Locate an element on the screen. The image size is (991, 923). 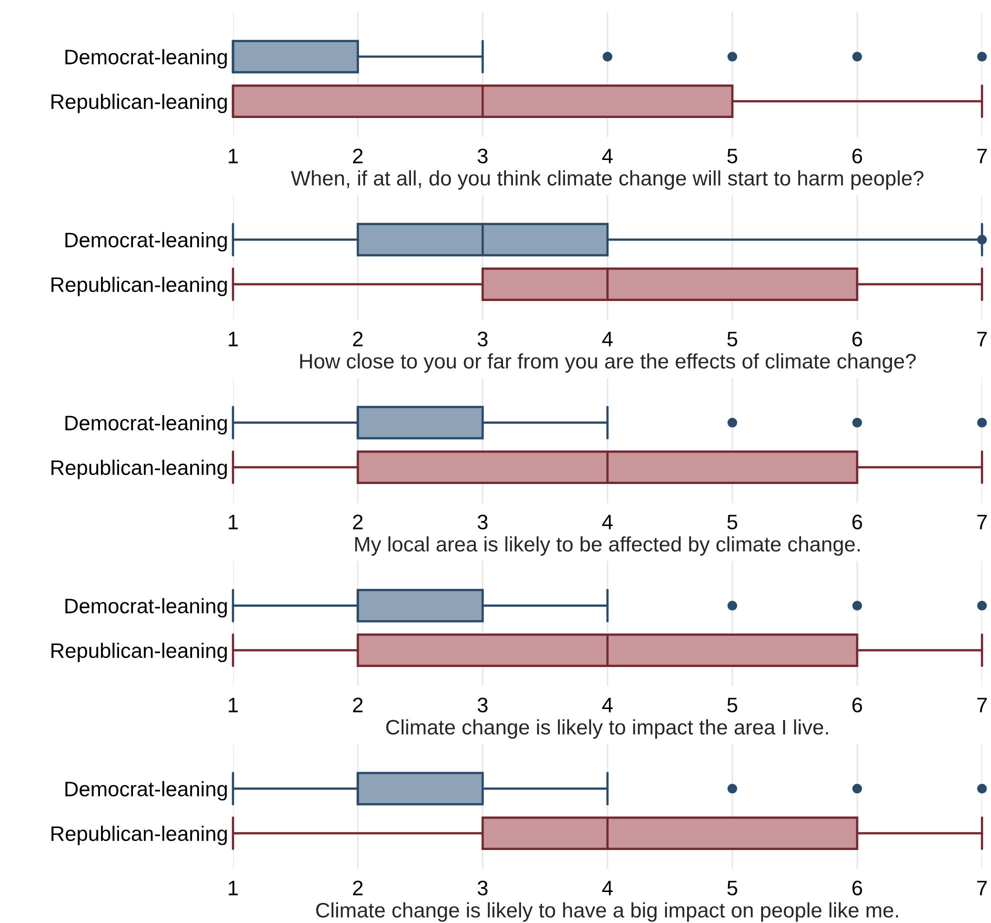
x-axis-title: My local area is likely to be affected by climate change. is located at coordinates (607, 546).